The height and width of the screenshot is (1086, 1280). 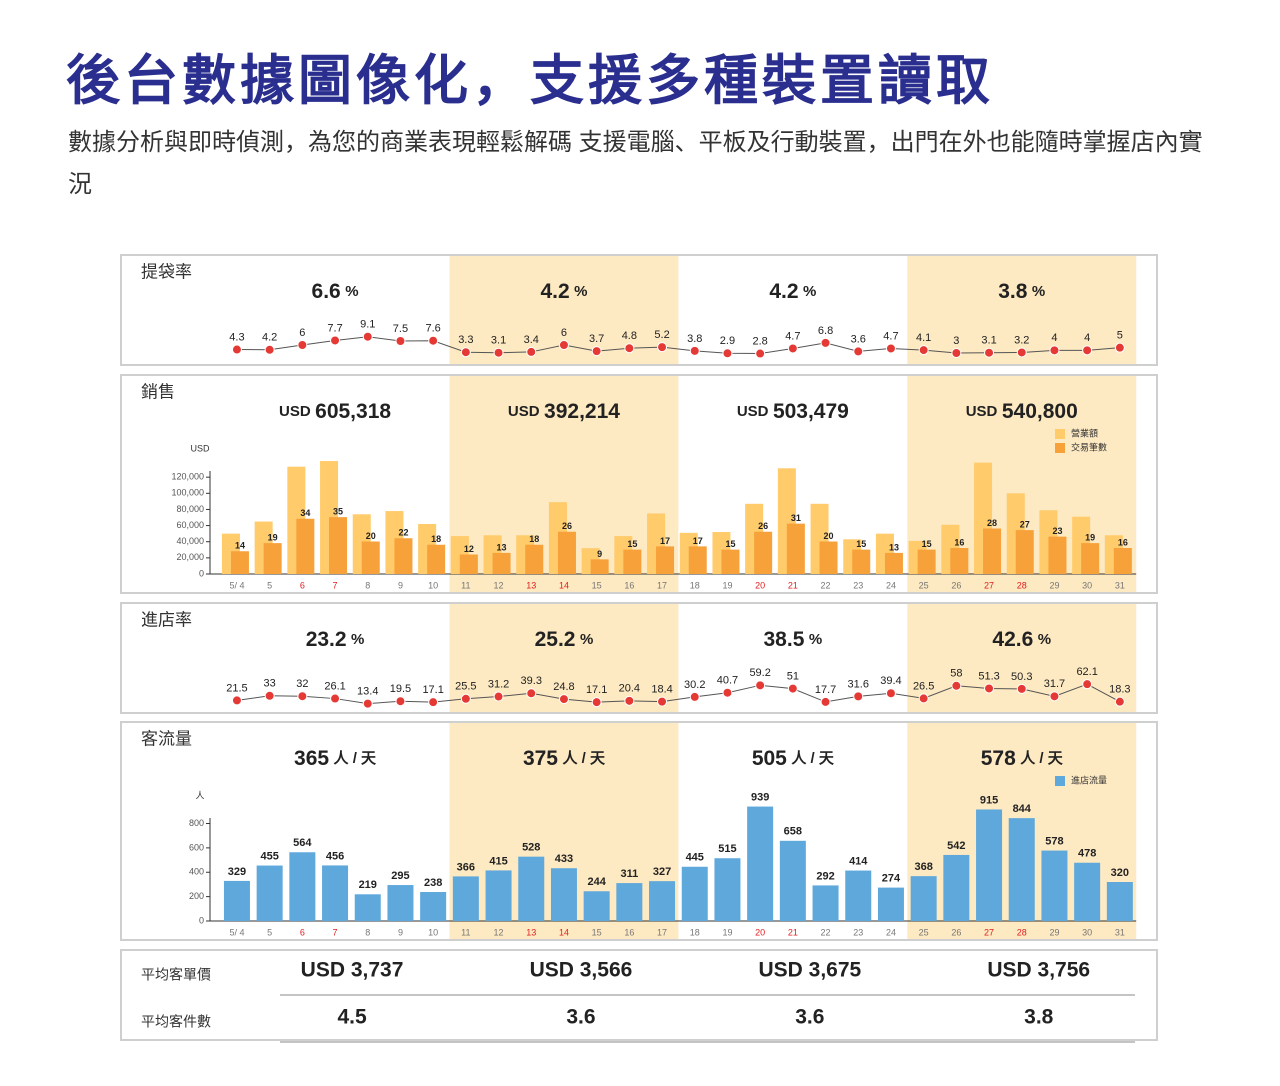 I want to click on y-axis-label: USD, so click(x=200, y=448).